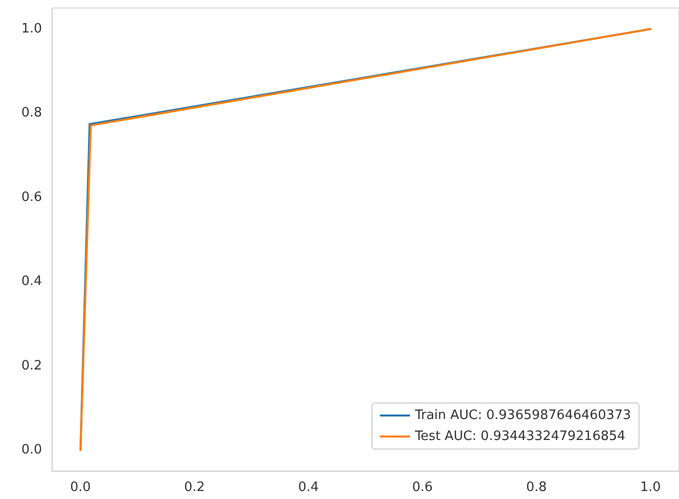 The height and width of the screenshot is (499, 679). I want to click on x-tick-label: 0.8, so click(536, 487).